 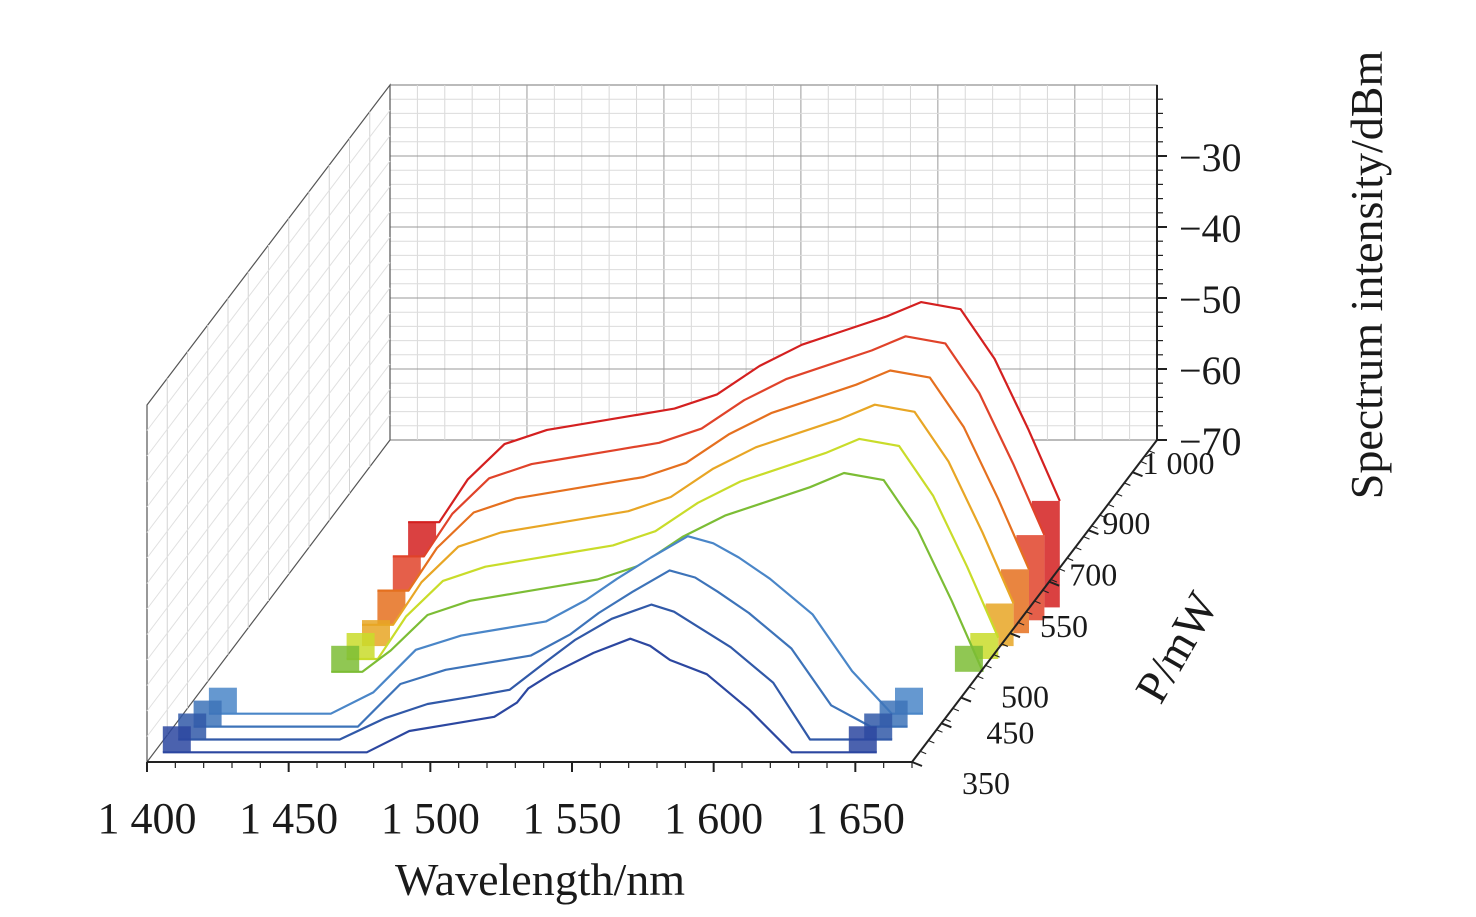 What do you see at coordinates (430, 818) in the screenshot?
I see `x-tick-label: 1 500` at bounding box center [430, 818].